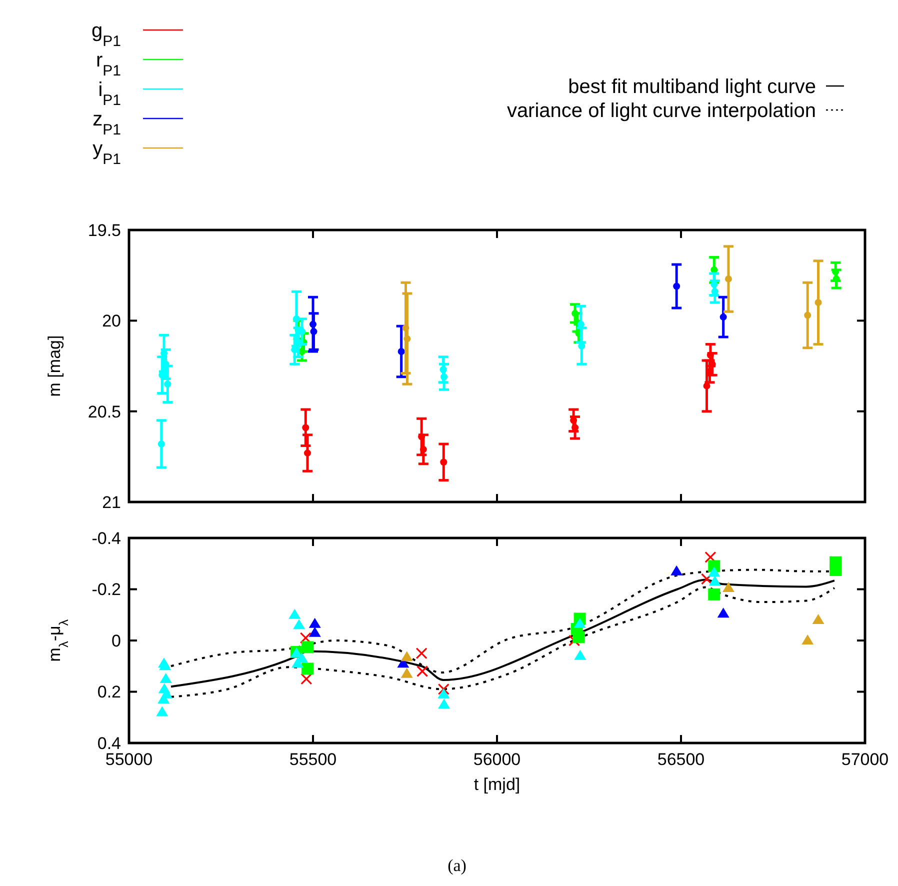  Describe the element at coordinates (661, 111) in the screenshot. I see `legend-label: variance of light curve interpolation` at that location.